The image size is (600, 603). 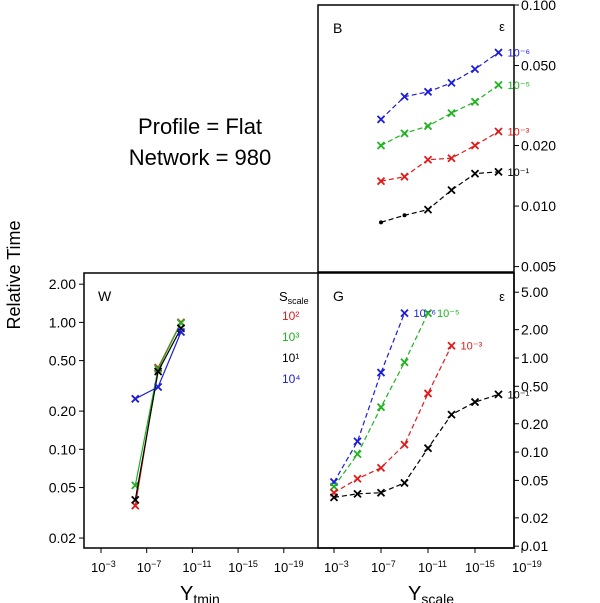 I want to click on series-label-b-3: 10⁻¹, so click(x=519, y=173).